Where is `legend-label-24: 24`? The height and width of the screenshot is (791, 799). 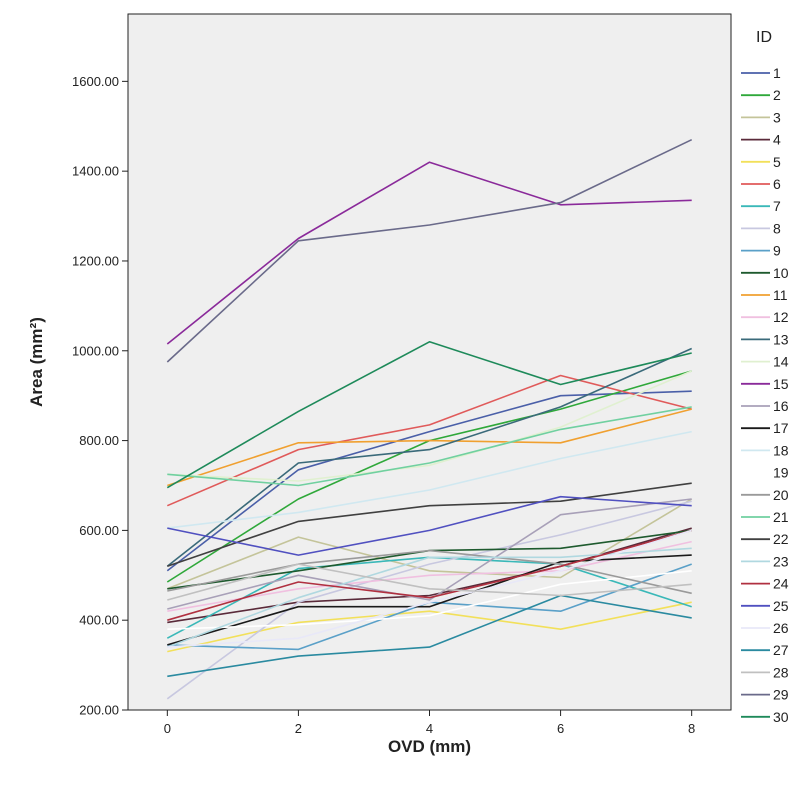 legend-label-24: 24 is located at coordinates (781, 584).